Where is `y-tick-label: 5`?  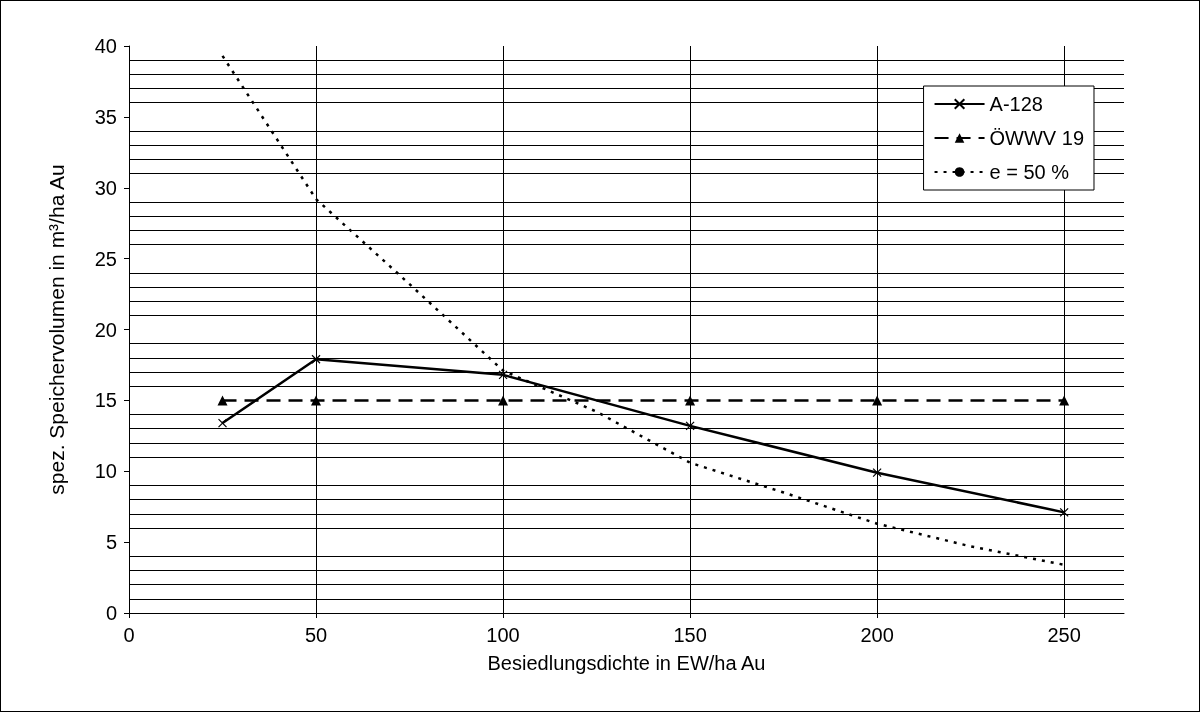 y-tick-label: 5 is located at coordinates (111, 542).